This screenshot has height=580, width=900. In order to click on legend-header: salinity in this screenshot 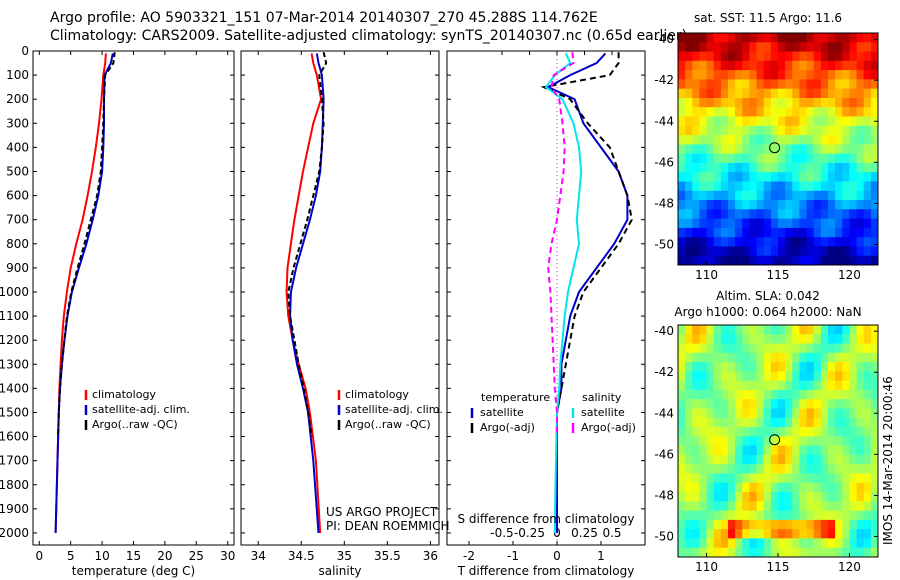, I will do `click(602, 397)`.